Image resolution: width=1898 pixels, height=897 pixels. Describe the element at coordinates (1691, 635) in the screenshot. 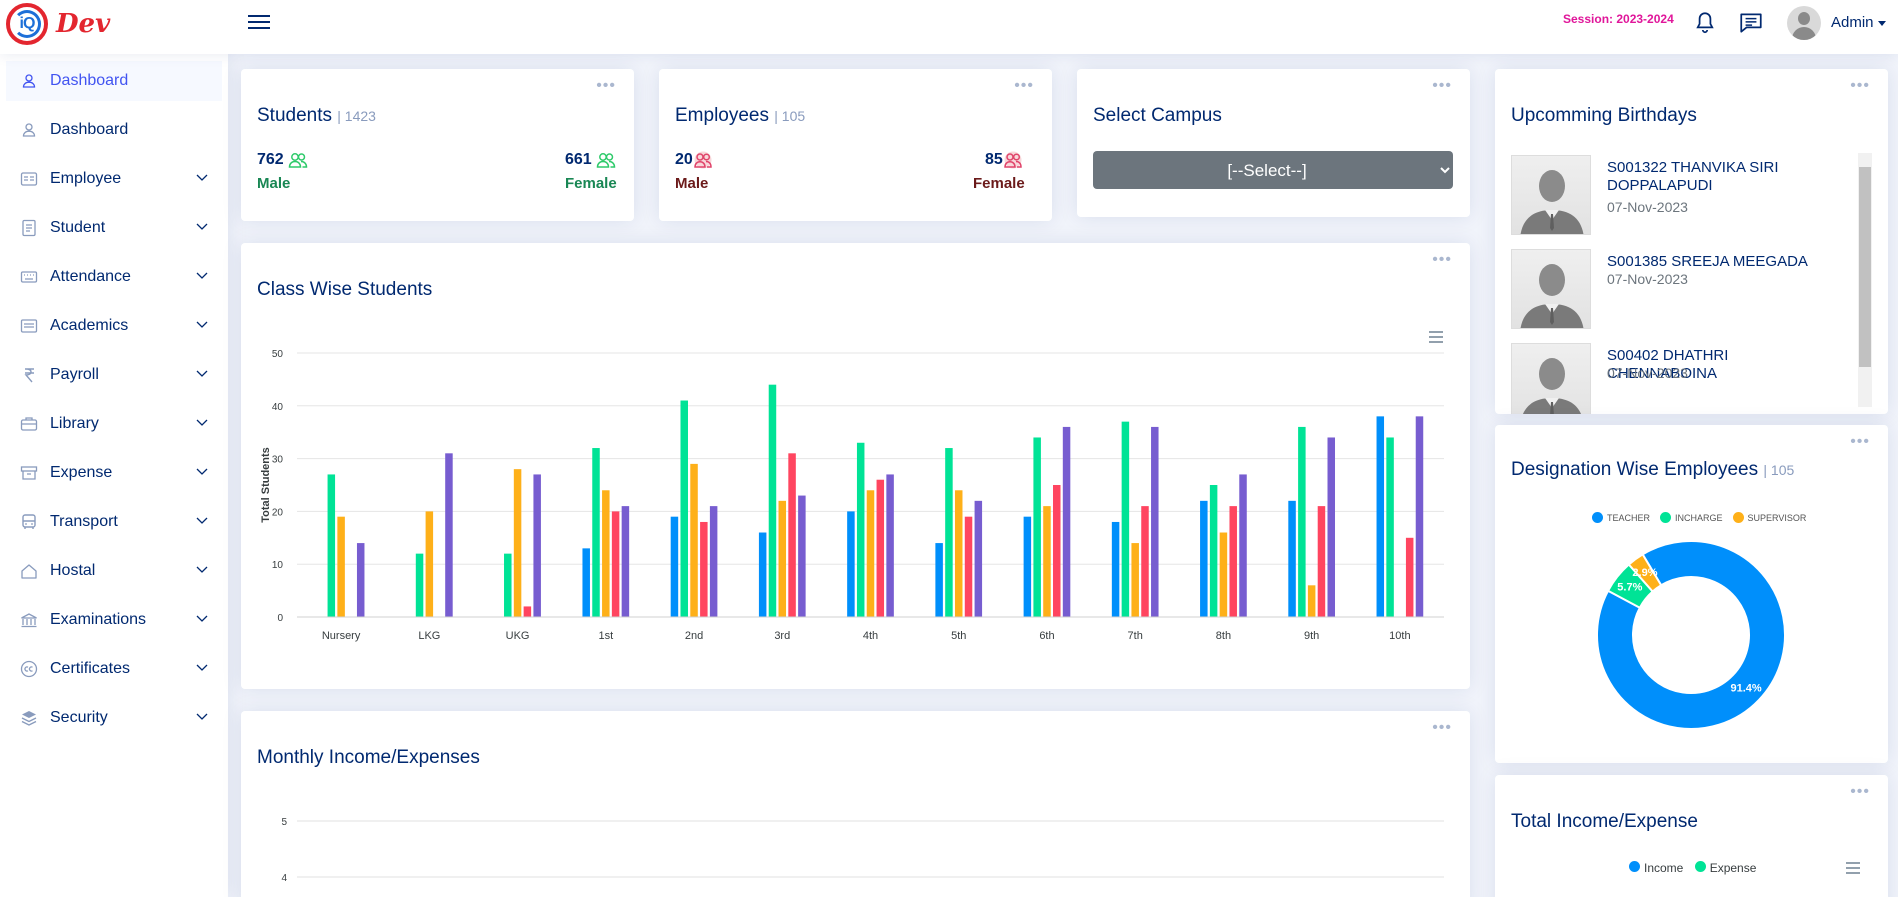

I see `donut-slice` at that location.